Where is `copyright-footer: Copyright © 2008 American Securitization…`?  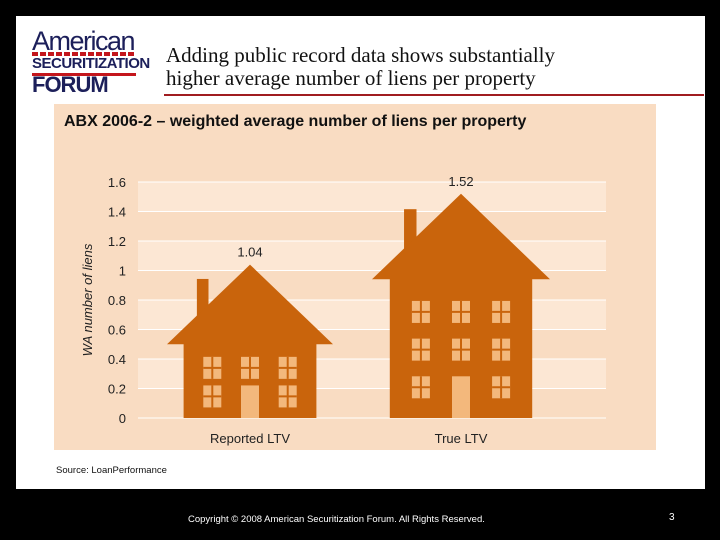 copyright-footer: Copyright © 2008 American Securitization… is located at coordinates (336, 519).